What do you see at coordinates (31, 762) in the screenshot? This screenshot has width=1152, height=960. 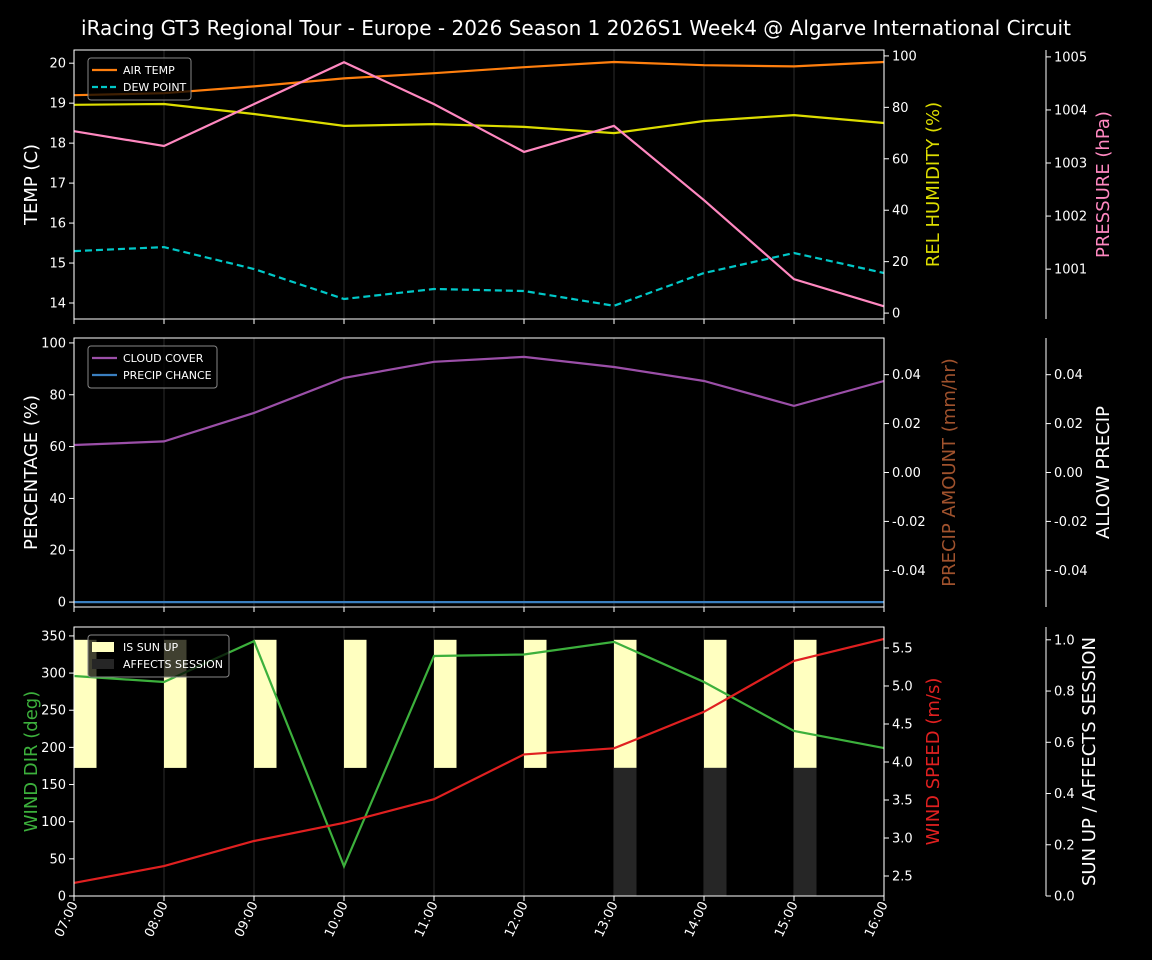 I see `axis-label: WIND DIR (deg)` at bounding box center [31, 762].